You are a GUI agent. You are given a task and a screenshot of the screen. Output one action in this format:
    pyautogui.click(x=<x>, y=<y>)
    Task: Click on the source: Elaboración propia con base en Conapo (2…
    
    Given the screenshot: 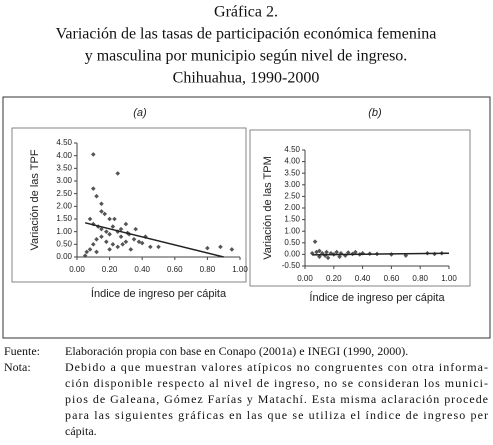 What is the action you would take?
    pyautogui.click(x=236, y=351)
    